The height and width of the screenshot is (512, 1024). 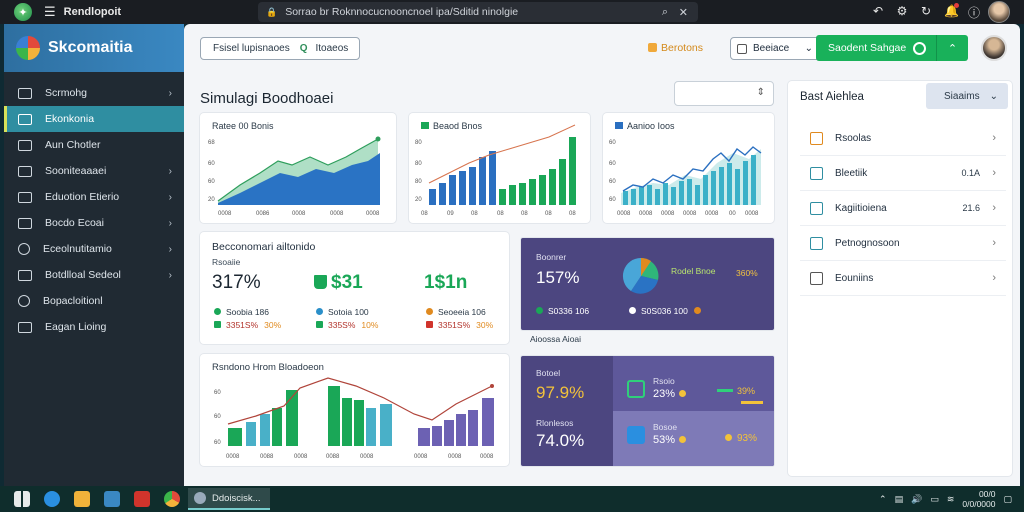 I want to click on metric-row-a: Soobia 186, so click(x=248, y=312).